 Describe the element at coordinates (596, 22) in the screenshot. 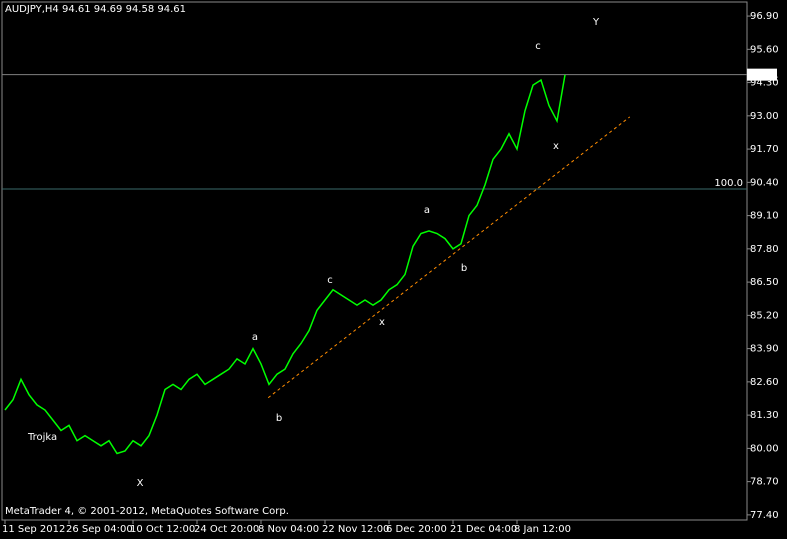

I see `wave-label: Y` at that location.